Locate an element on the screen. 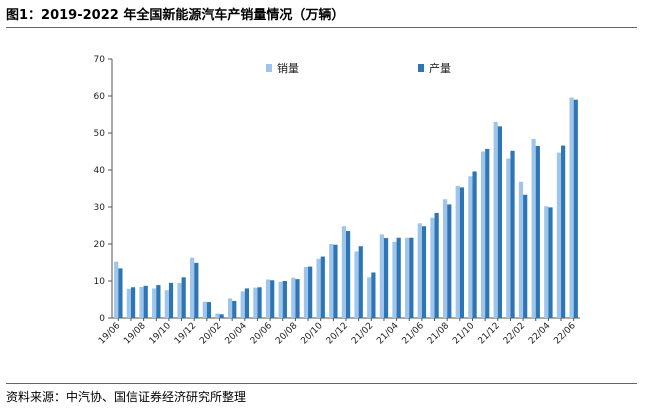 Image resolution: width=647 pixels, height=411 pixels. x-tick-label: 20/08 is located at coordinates (287, 334).